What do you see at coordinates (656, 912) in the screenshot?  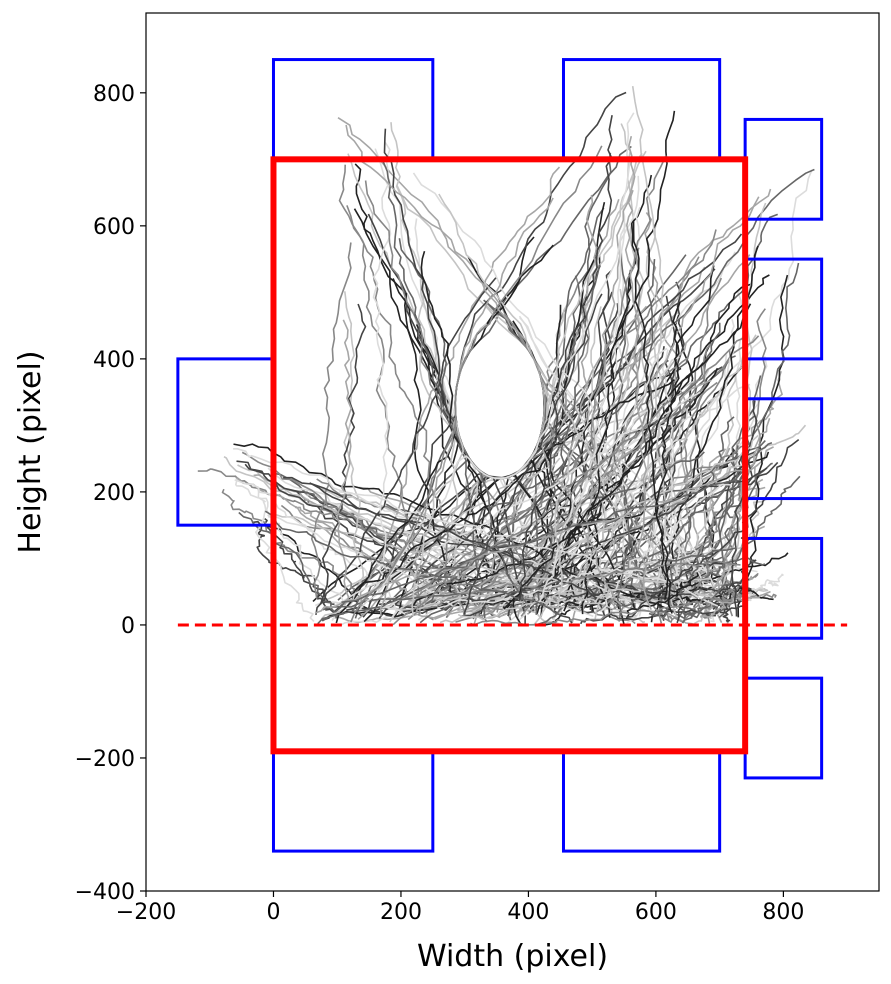 I see `x-tick-label: 600` at bounding box center [656, 912].